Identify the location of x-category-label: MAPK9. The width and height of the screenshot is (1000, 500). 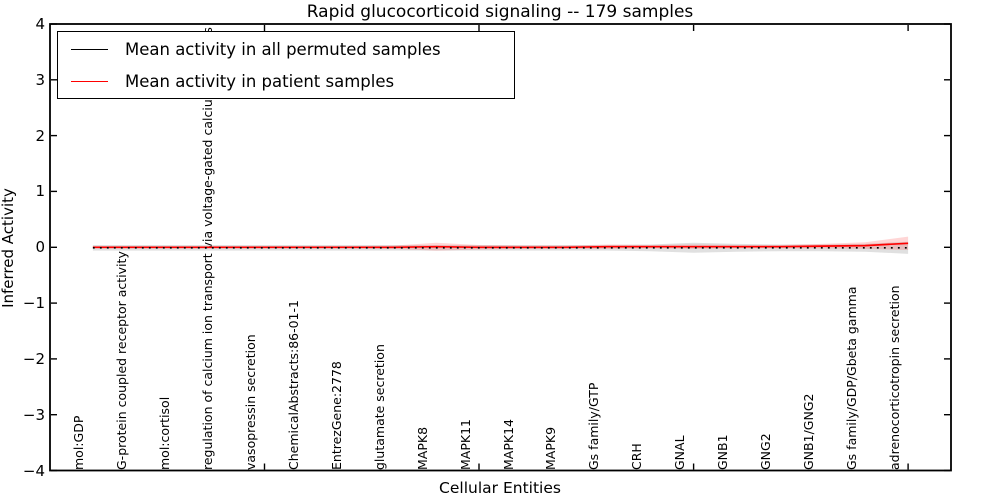
(551, 448).